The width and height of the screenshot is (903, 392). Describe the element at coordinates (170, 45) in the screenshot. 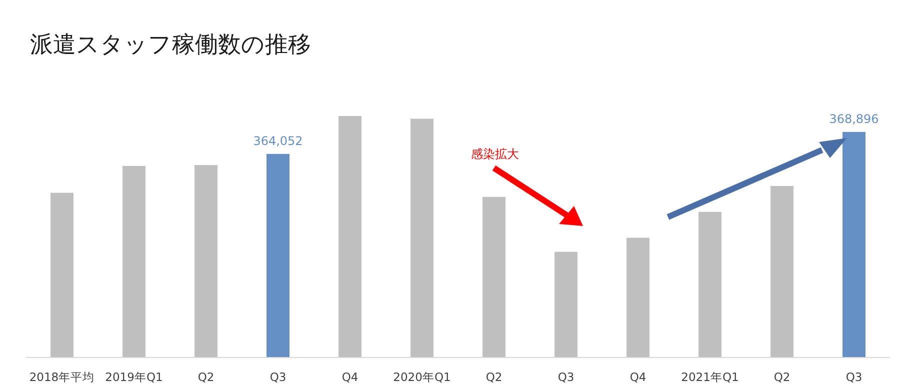

I see `chart-title: 派遣スタッフ稼働数の推移` at that location.